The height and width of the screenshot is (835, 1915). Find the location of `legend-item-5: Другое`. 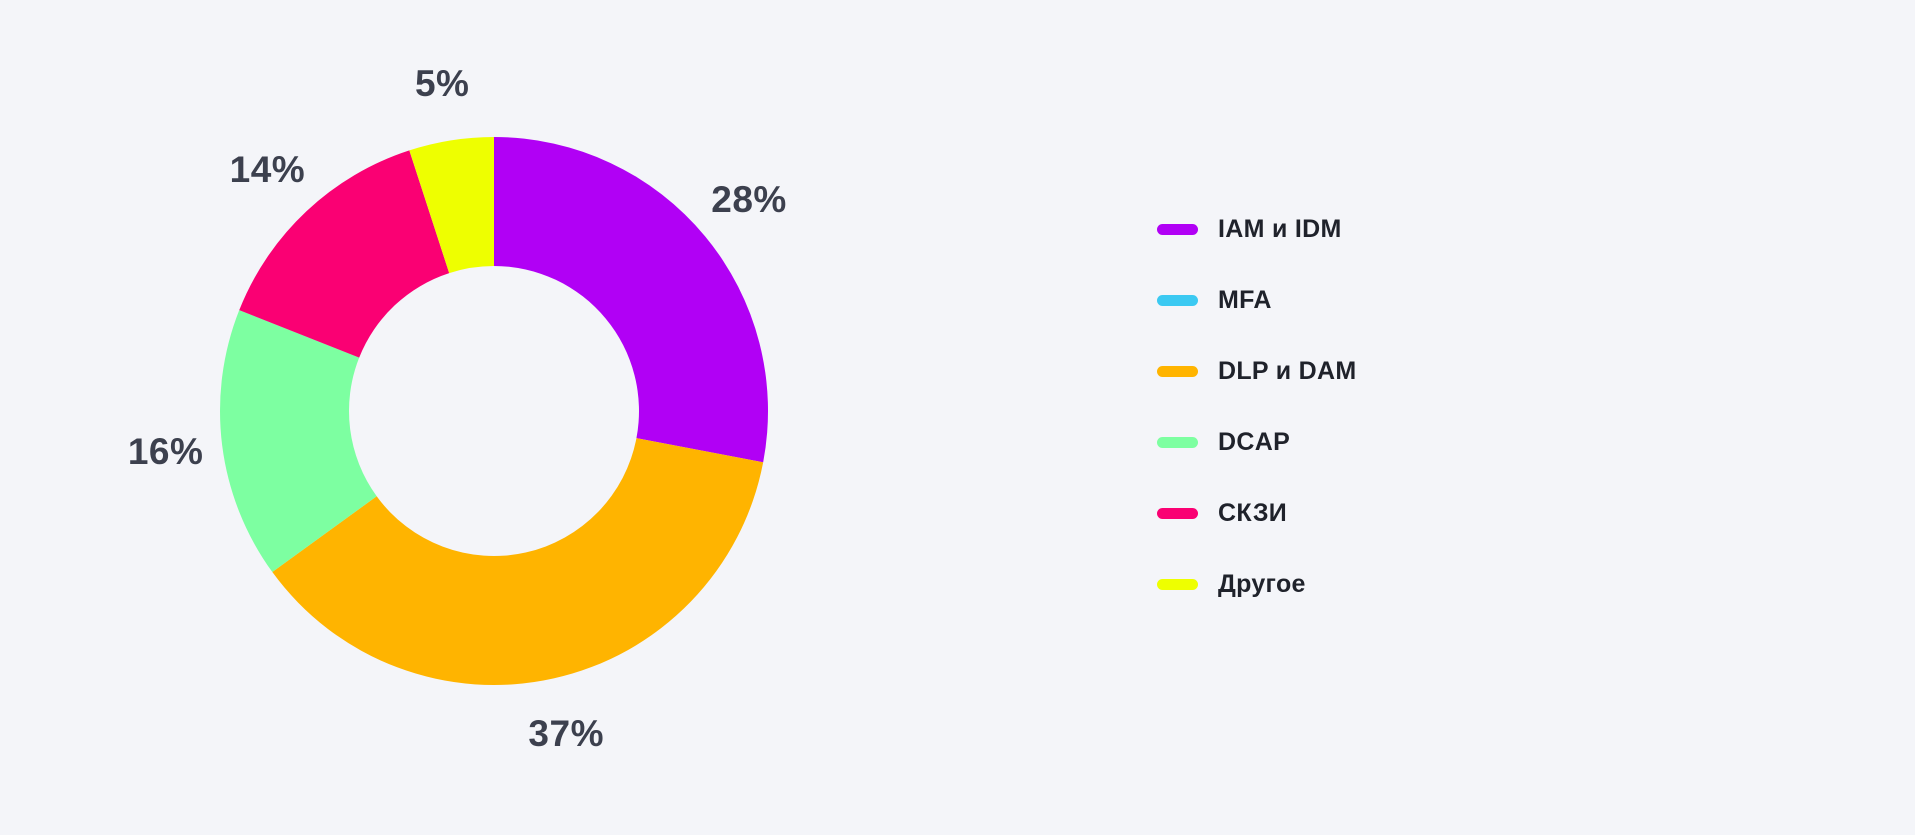

legend-item-5: Другое is located at coordinates (1256, 584).